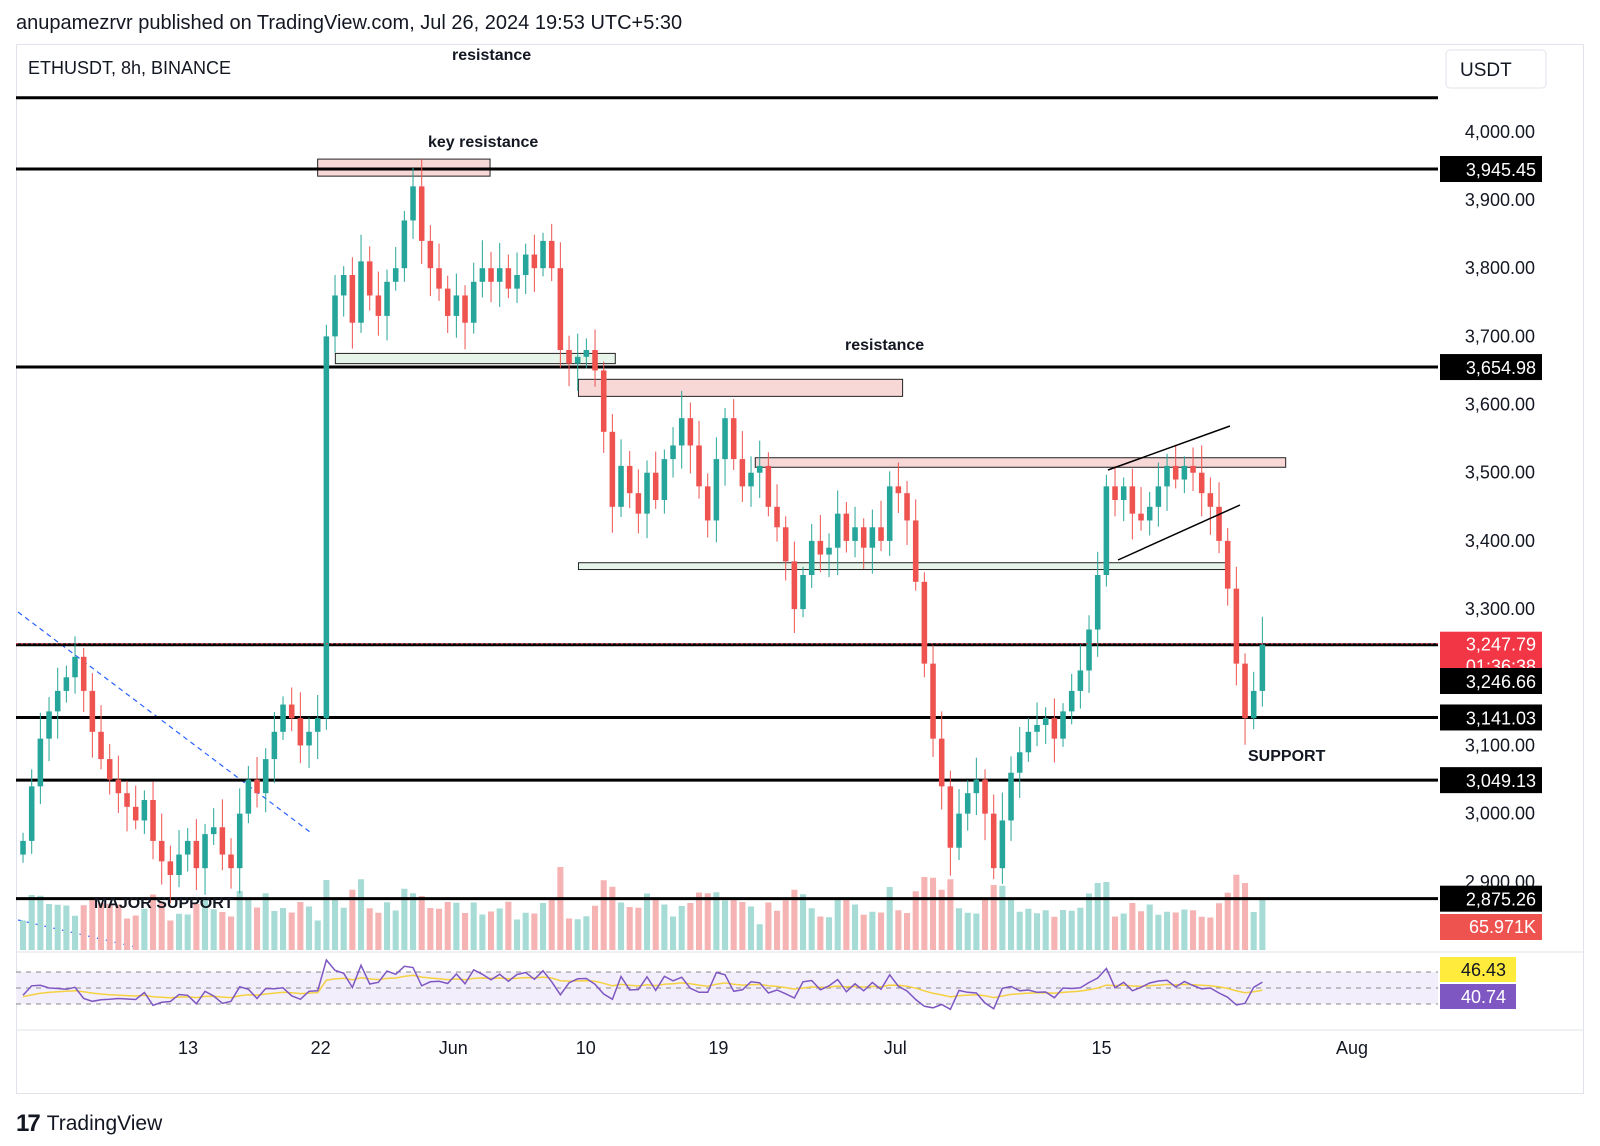  I want to click on y-tick-label: 4,000.00, so click(1500, 132).